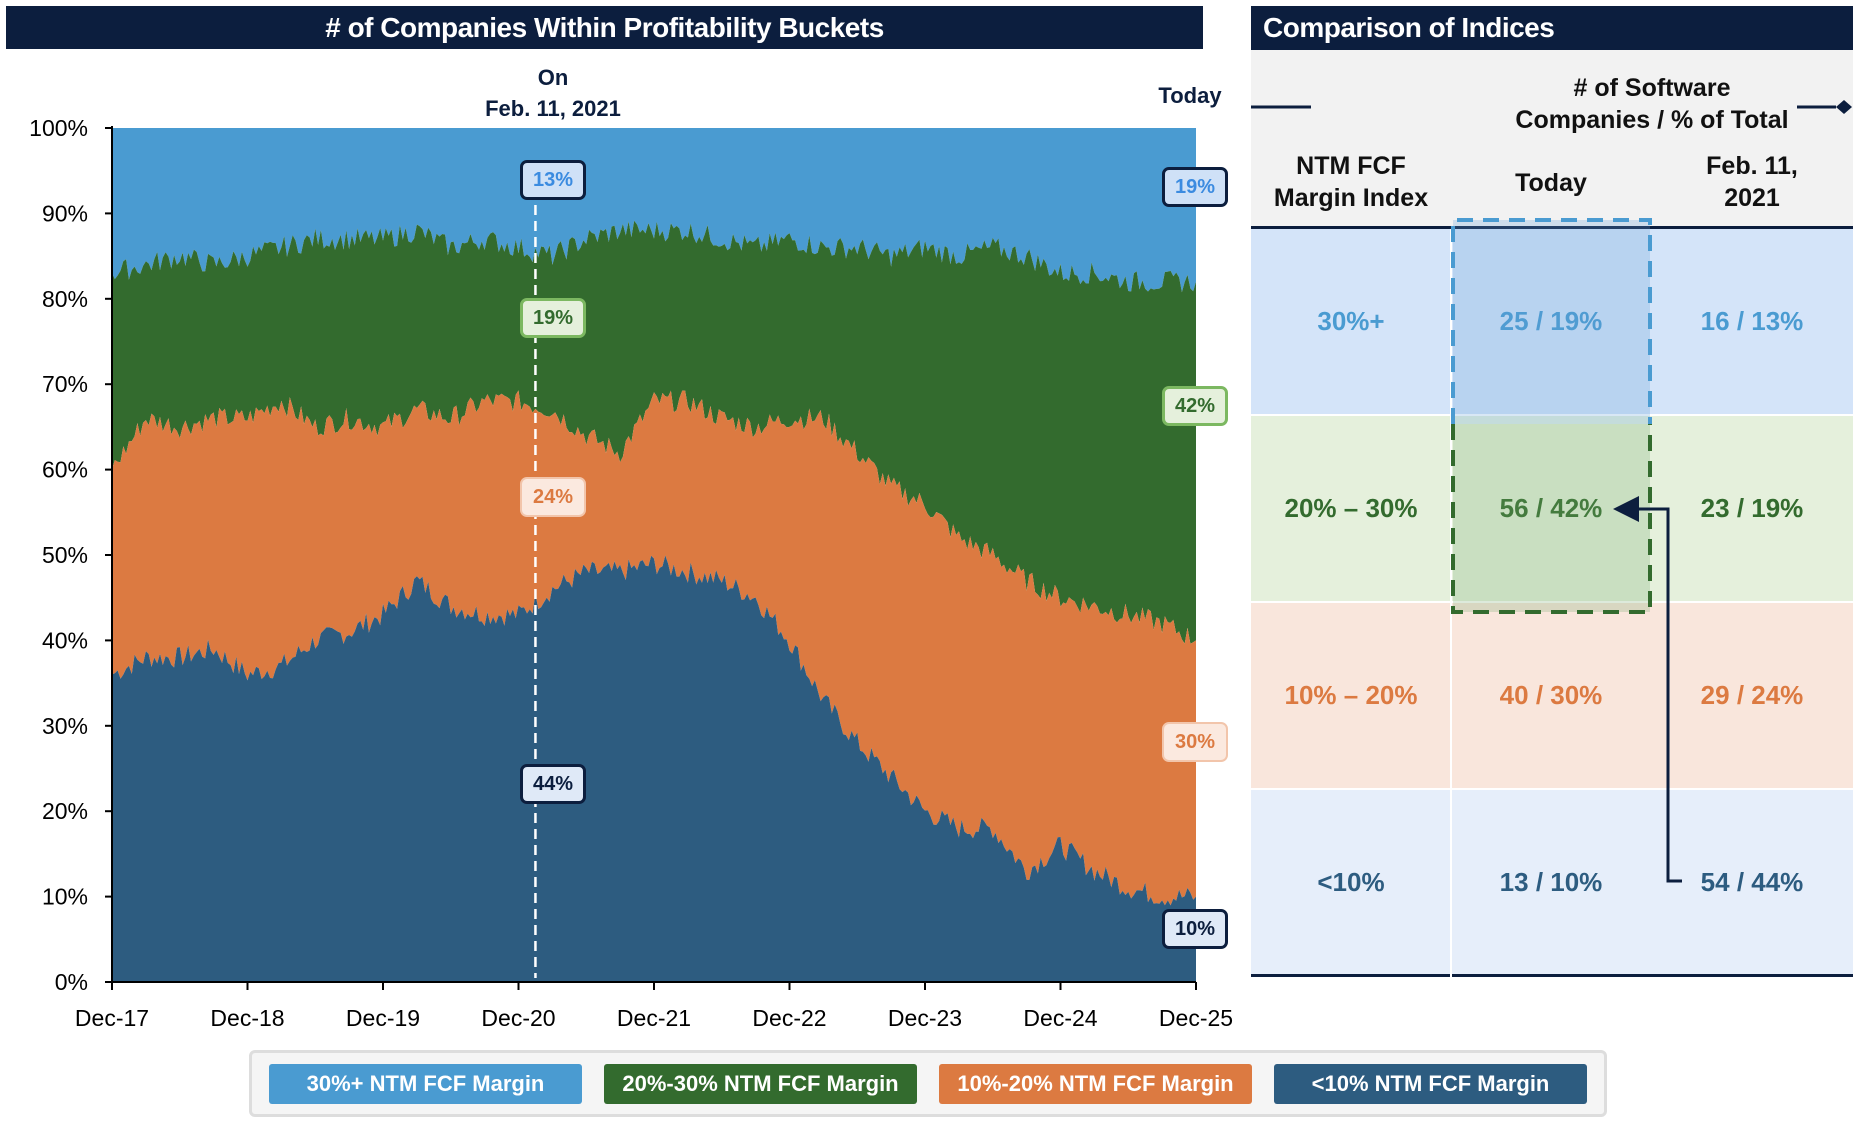 Image resolution: width=1856 pixels, height=1126 pixels. I want to click on col-header-index-line2: Margin Index, so click(1351, 198).